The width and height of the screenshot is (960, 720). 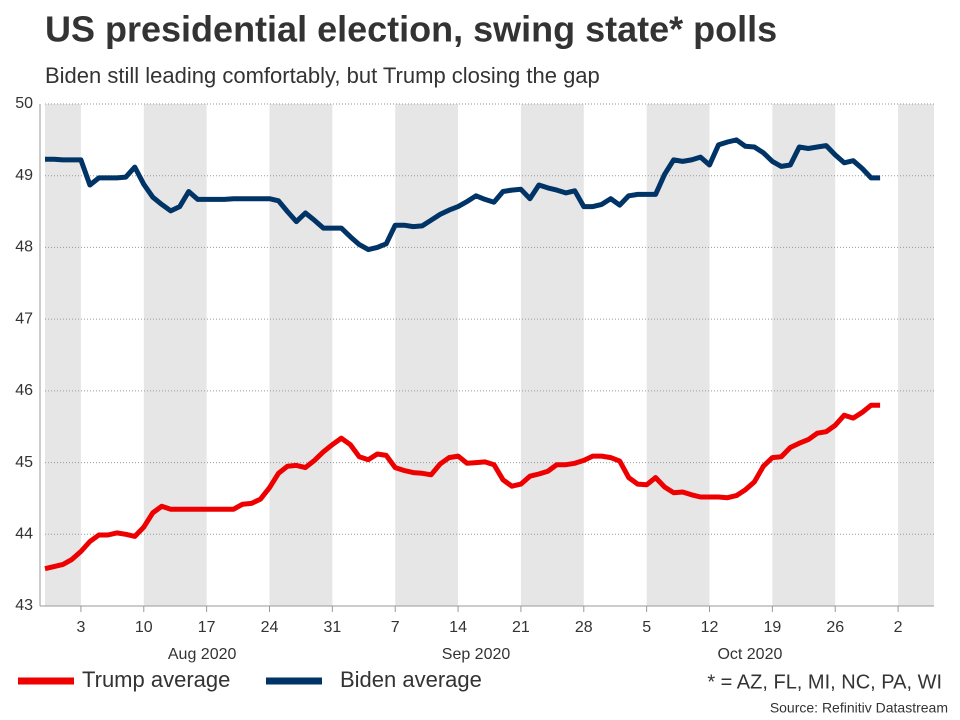 I want to click on y-tick-label: 43, so click(x=24, y=605).